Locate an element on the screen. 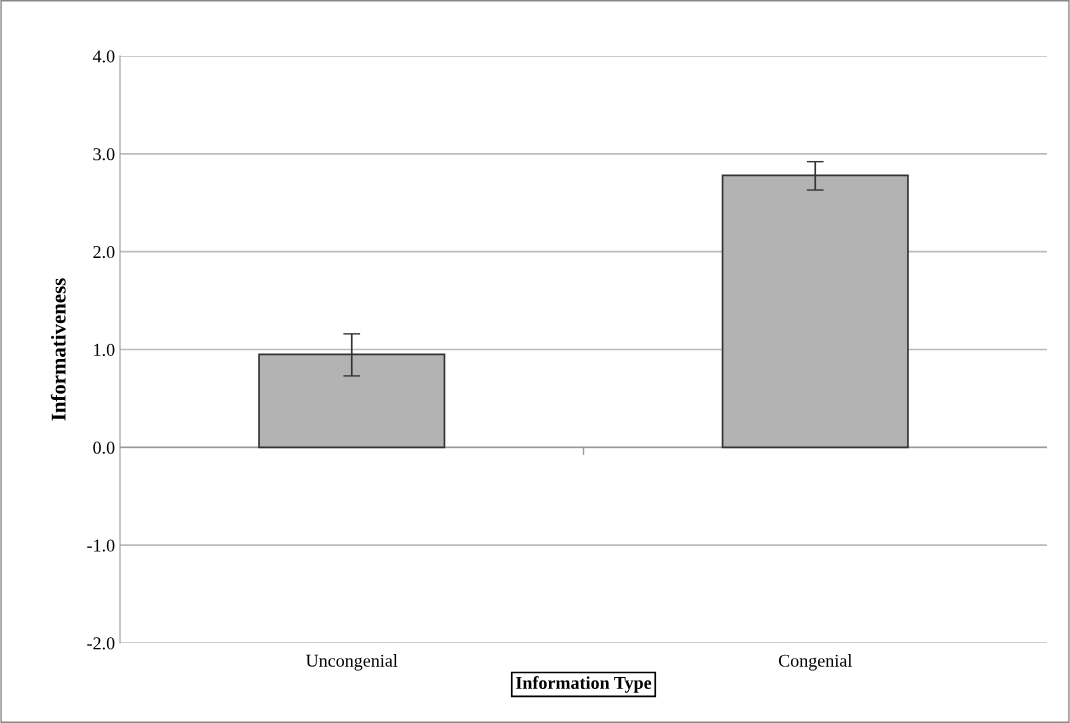  x-tick-label: Uncongenial is located at coordinates (352, 662).